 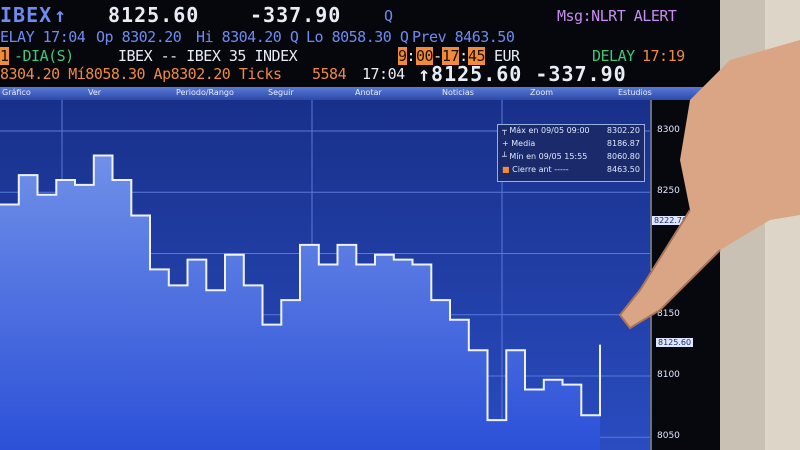 I want to click on toolbar-periodo: Periodo/Rango, so click(x=205, y=92).